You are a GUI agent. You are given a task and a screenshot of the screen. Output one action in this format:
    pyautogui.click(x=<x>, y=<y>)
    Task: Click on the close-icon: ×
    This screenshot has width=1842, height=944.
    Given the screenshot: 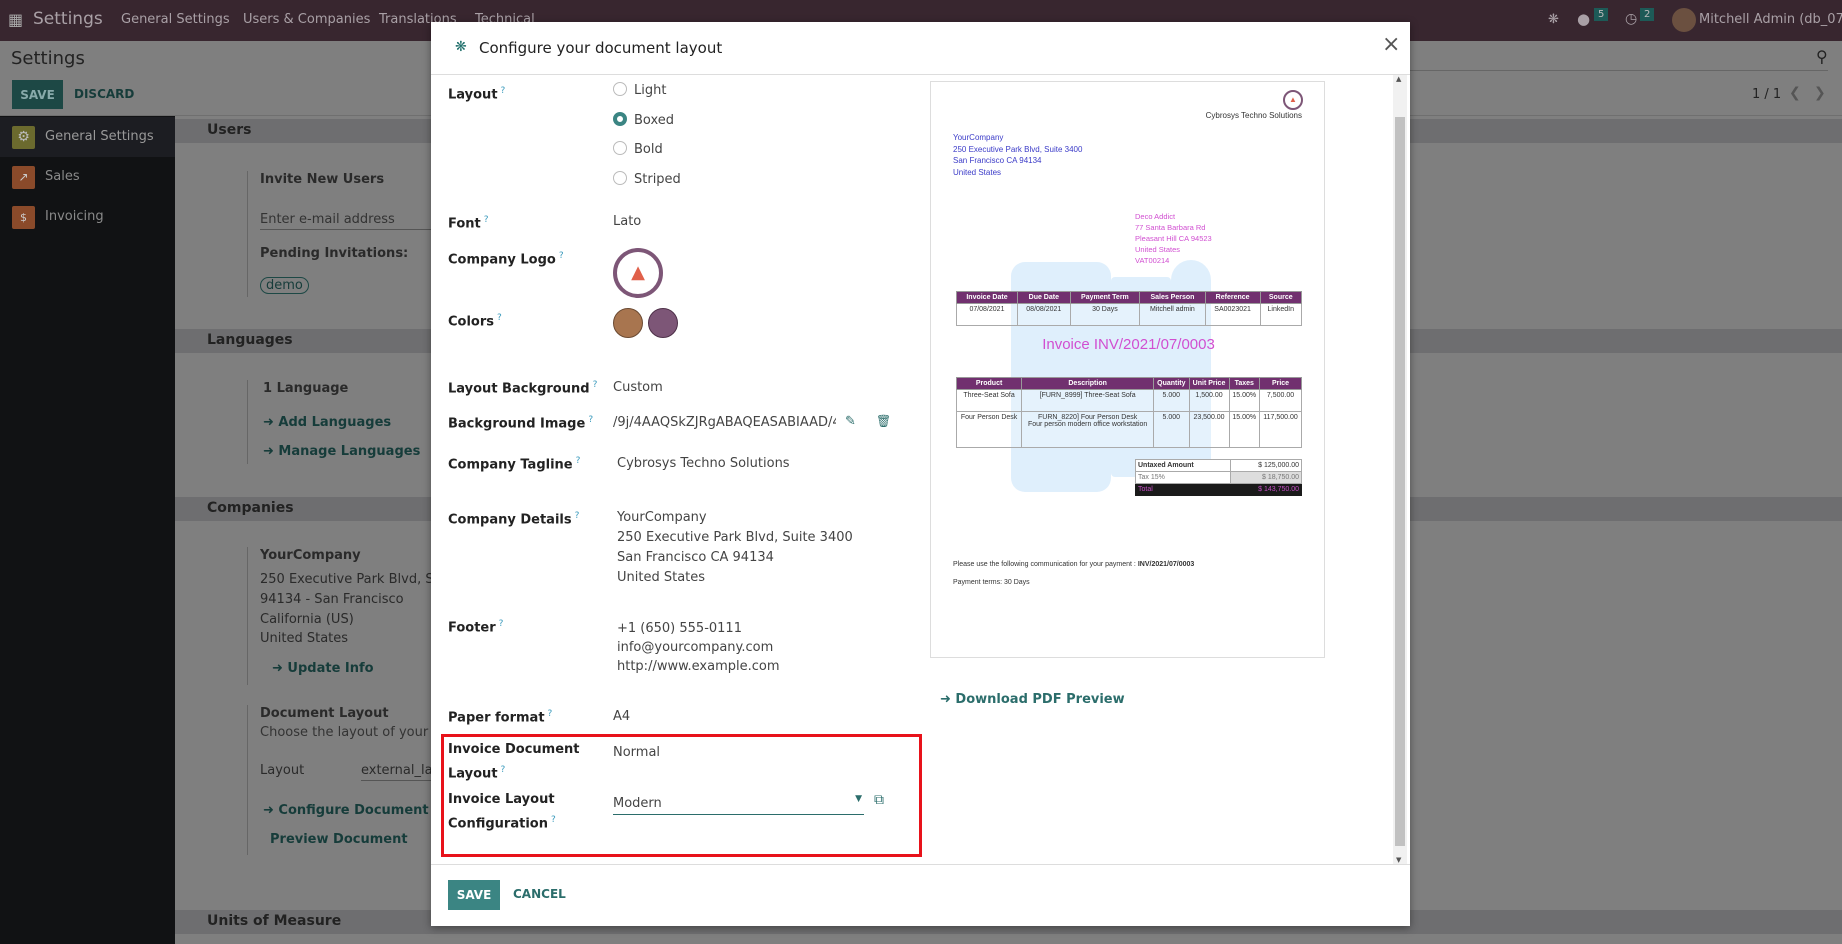 What is the action you would take?
    pyautogui.click(x=1391, y=44)
    